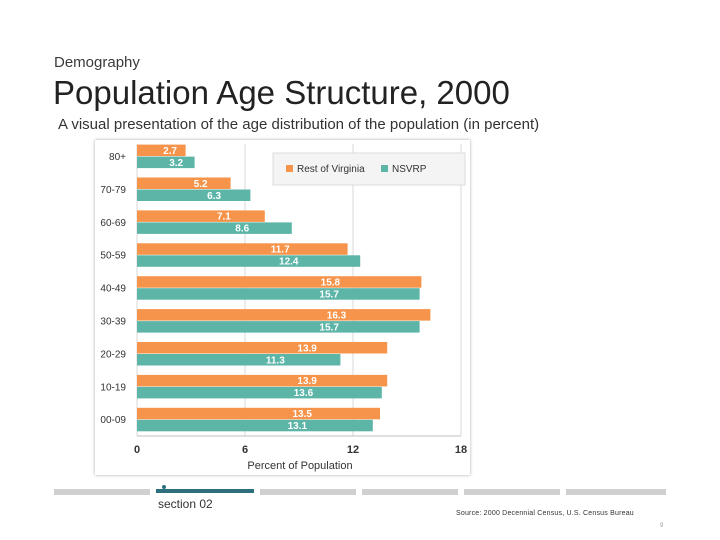  What do you see at coordinates (113, 354) in the screenshot?
I see `y-tick-label: 20-29` at bounding box center [113, 354].